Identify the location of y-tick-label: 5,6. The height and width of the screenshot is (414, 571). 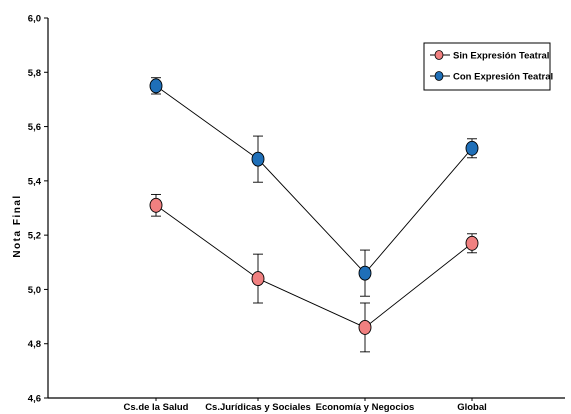
(34, 127).